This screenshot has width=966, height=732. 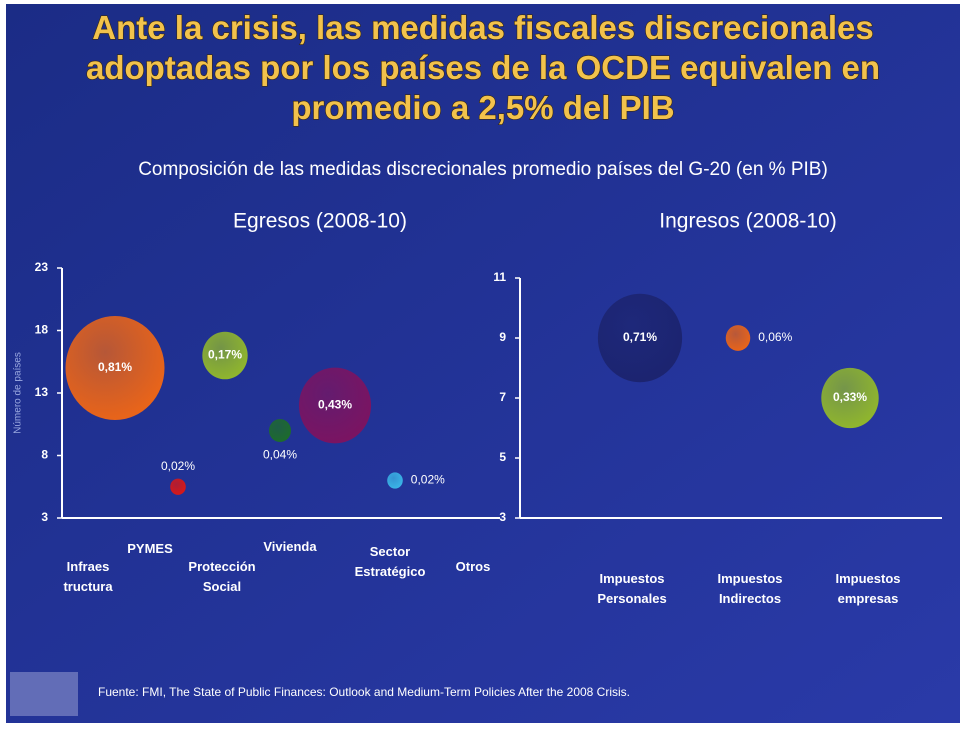 I want to click on data-label: 0,33%, so click(x=850, y=397).